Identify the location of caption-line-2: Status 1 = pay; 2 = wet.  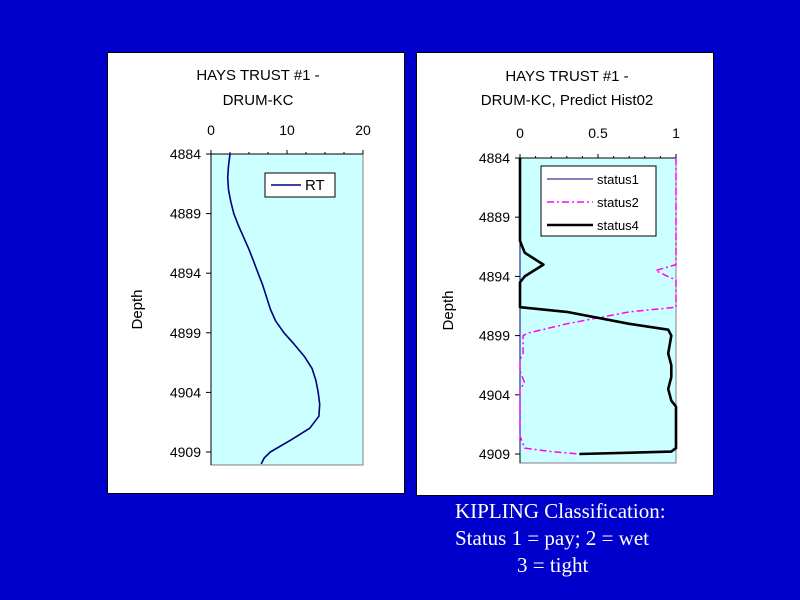
(552, 538).